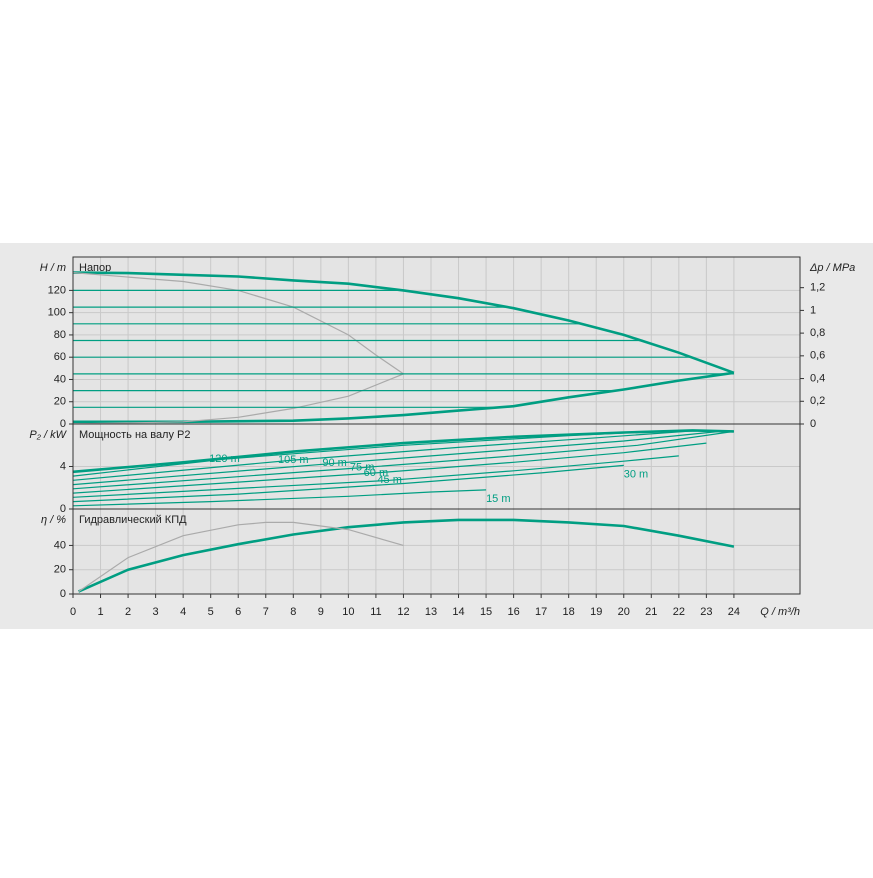 The width and height of the screenshot is (873, 878). Describe the element at coordinates (817, 378) in the screenshot. I see `y2-tick-label: 0,4` at that location.